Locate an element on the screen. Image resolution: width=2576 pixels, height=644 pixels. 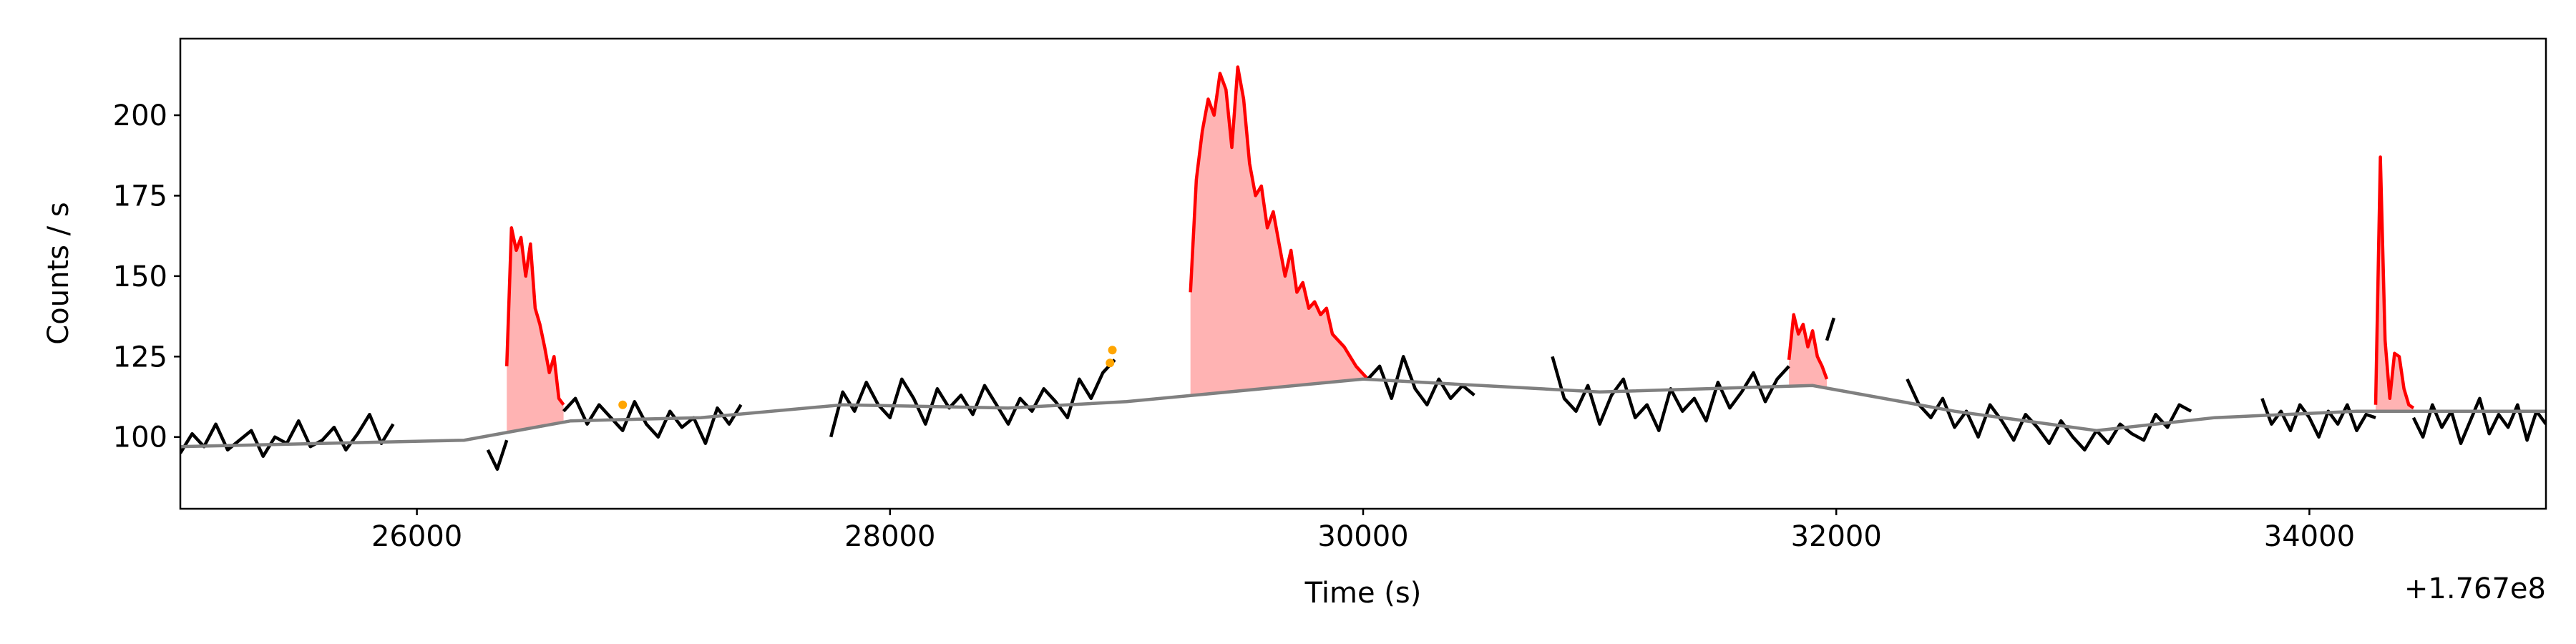
y-tick-label: 150 is located at coordinates (140, 276).